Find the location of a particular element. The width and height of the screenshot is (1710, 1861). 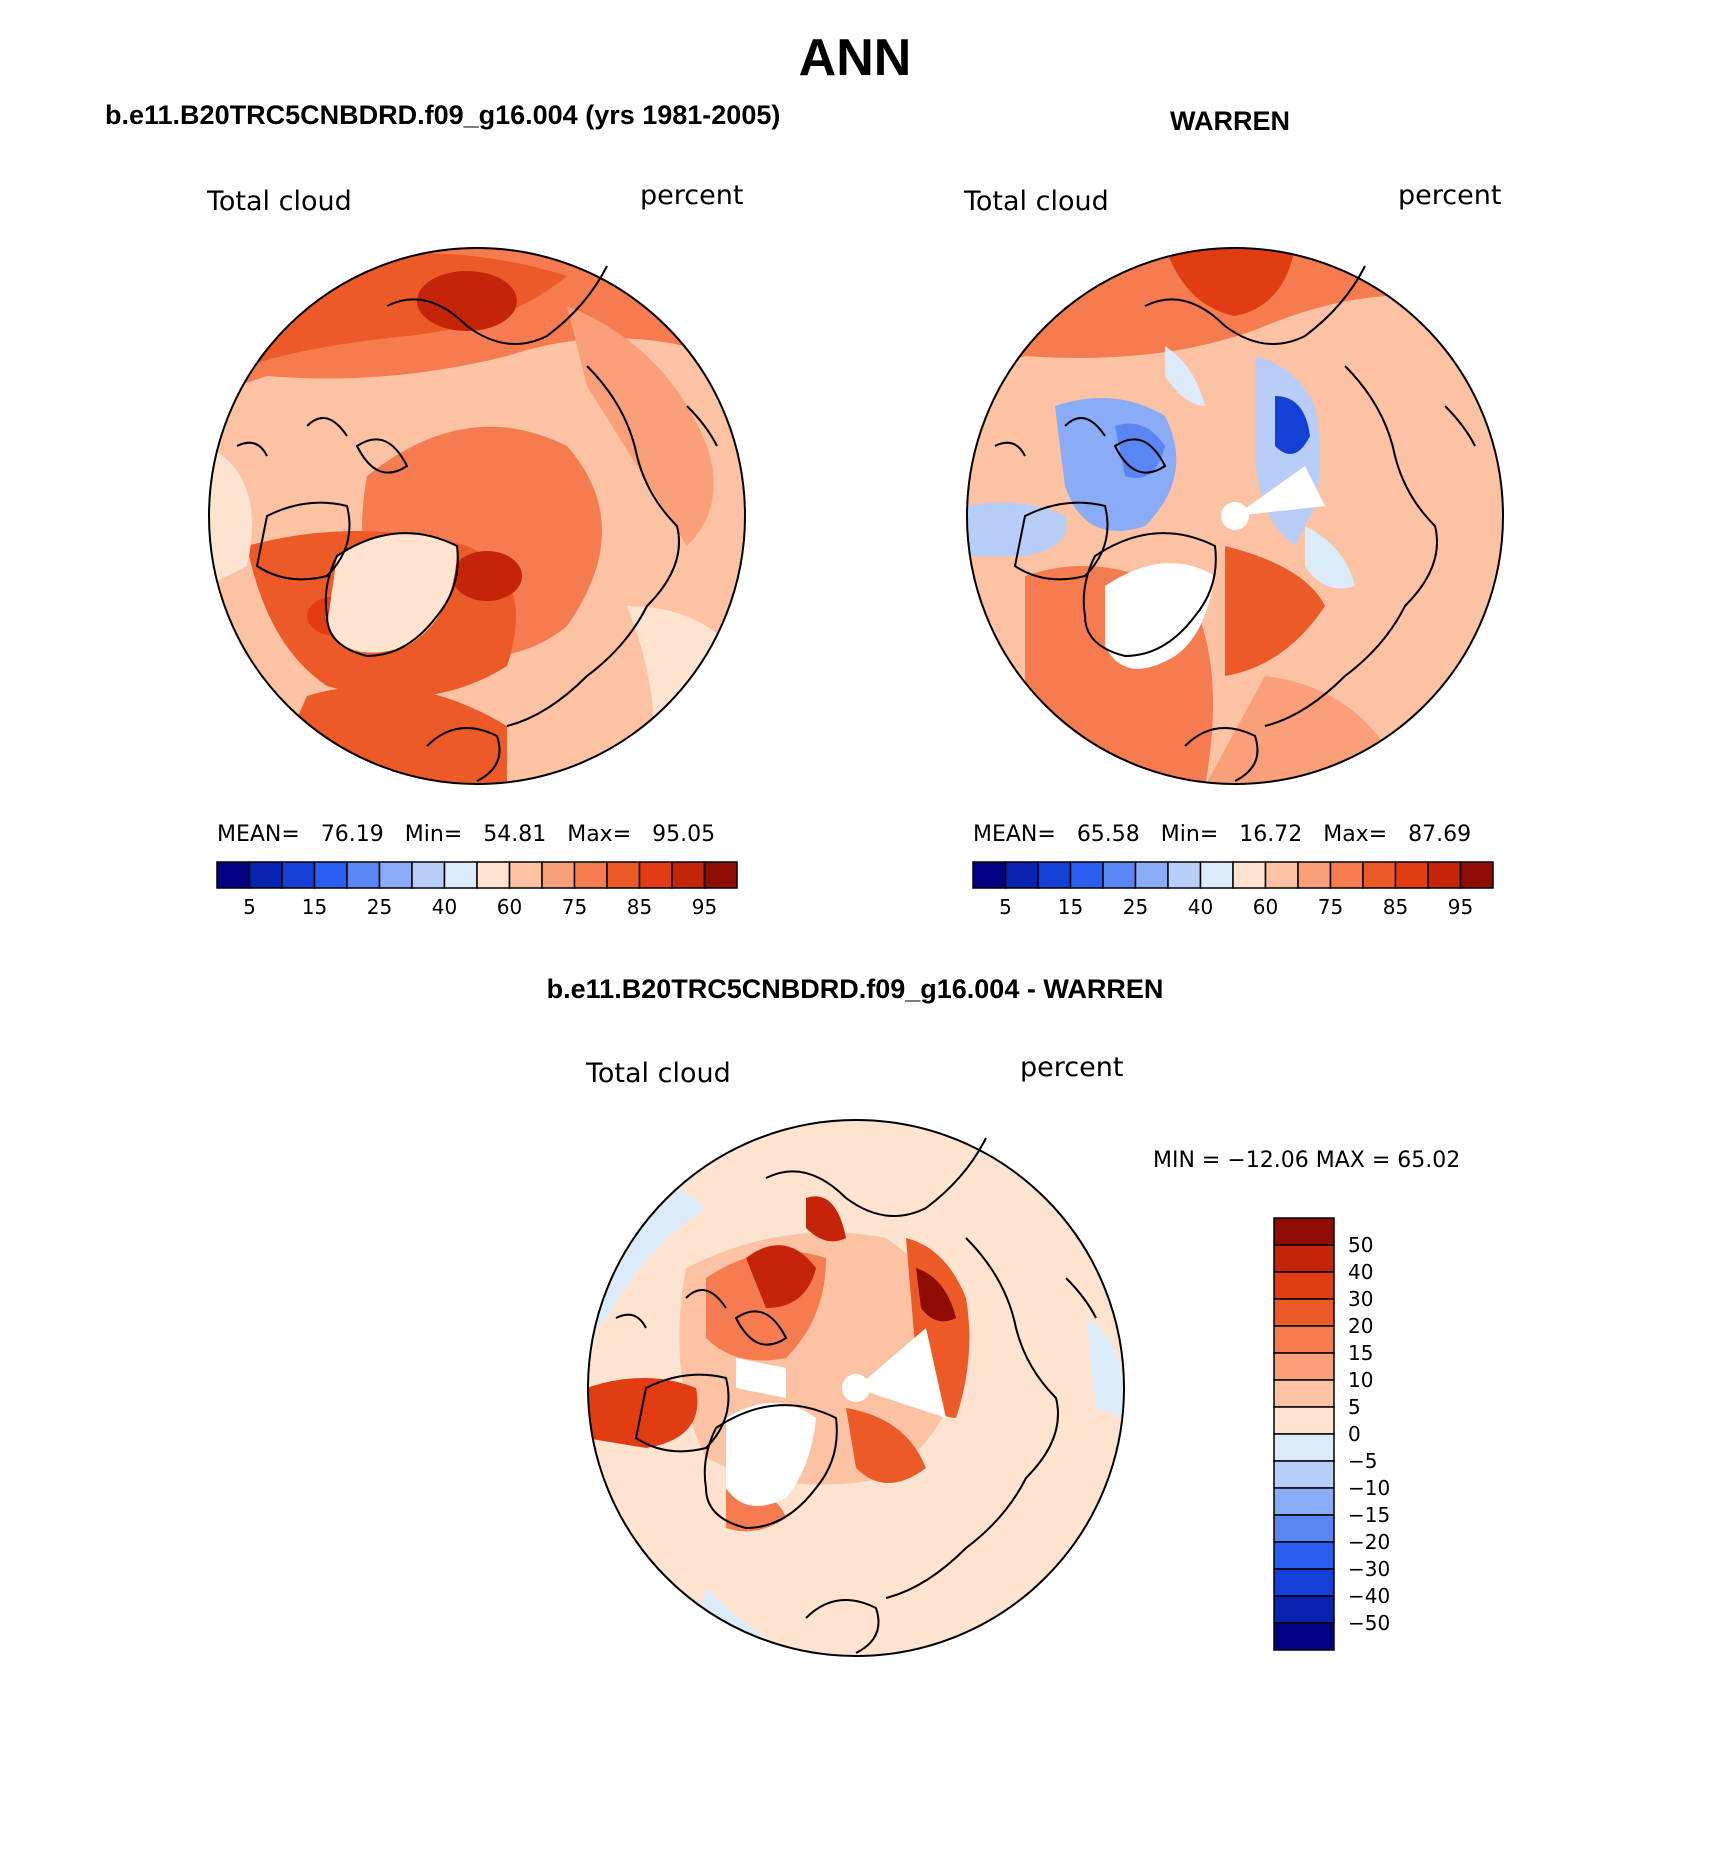

panel1-variable-label: Total cloud is located at coordinates (279, 201).